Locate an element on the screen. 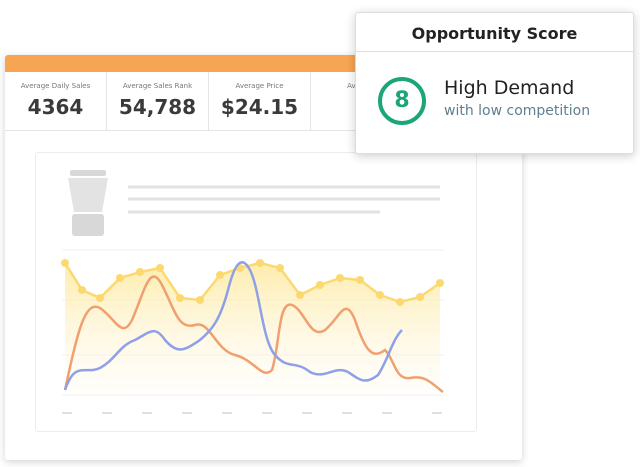 The height and width of the screenshot is (467, 640). stat: Average Price $24.15 is located at coordinates (260, 101).